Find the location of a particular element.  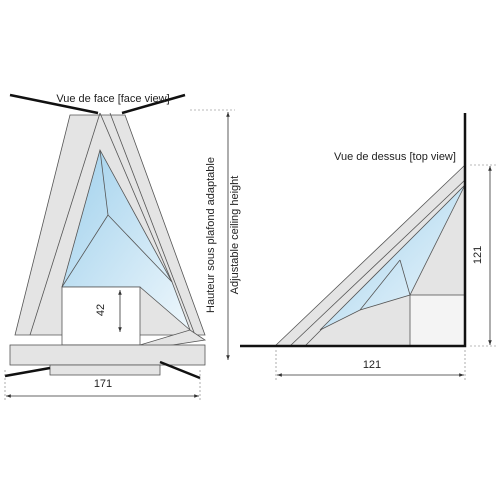

base-lower is located at coordinates (105, 370).